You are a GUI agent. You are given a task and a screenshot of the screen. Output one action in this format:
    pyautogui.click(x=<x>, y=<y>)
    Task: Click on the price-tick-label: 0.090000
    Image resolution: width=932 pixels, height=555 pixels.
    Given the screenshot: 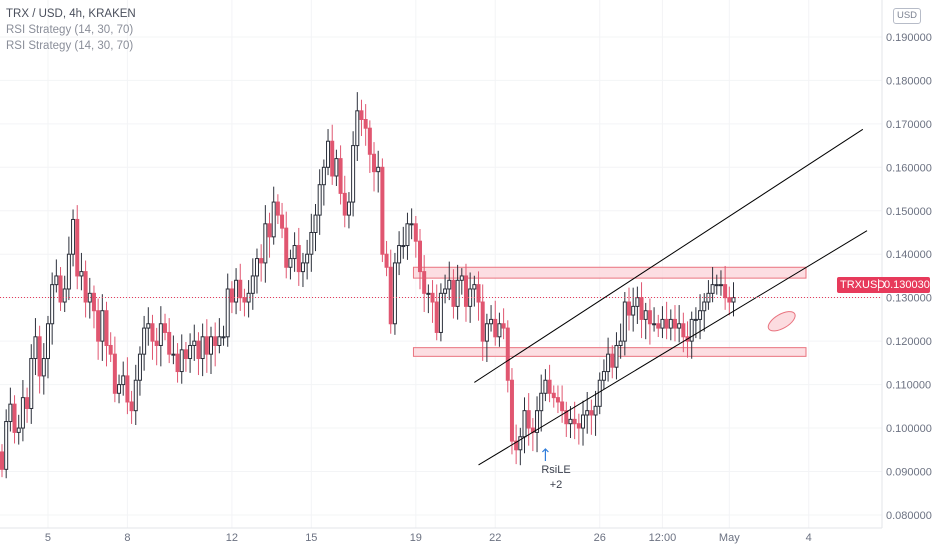 What is the action you would take?
    pyautogui.click(x=909, y=473)
    